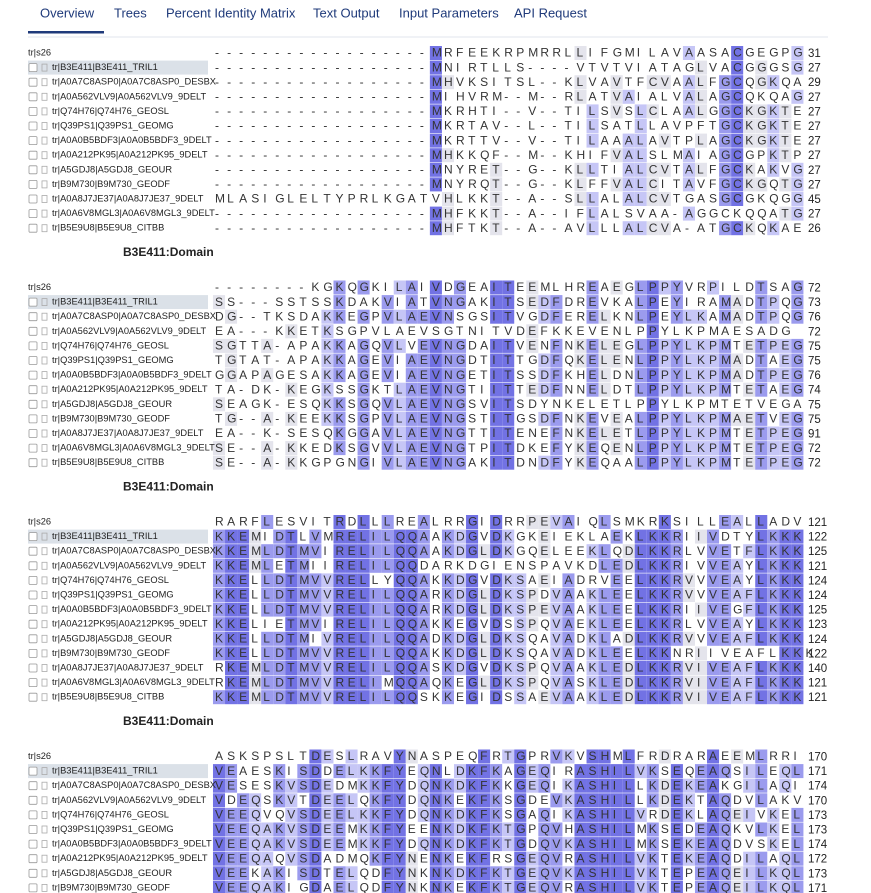 The image size is (871, 893). What do you see at coordinates (130, 12) in the screenshot?
I see `tab: Trees` at bounding box center [130, 12].